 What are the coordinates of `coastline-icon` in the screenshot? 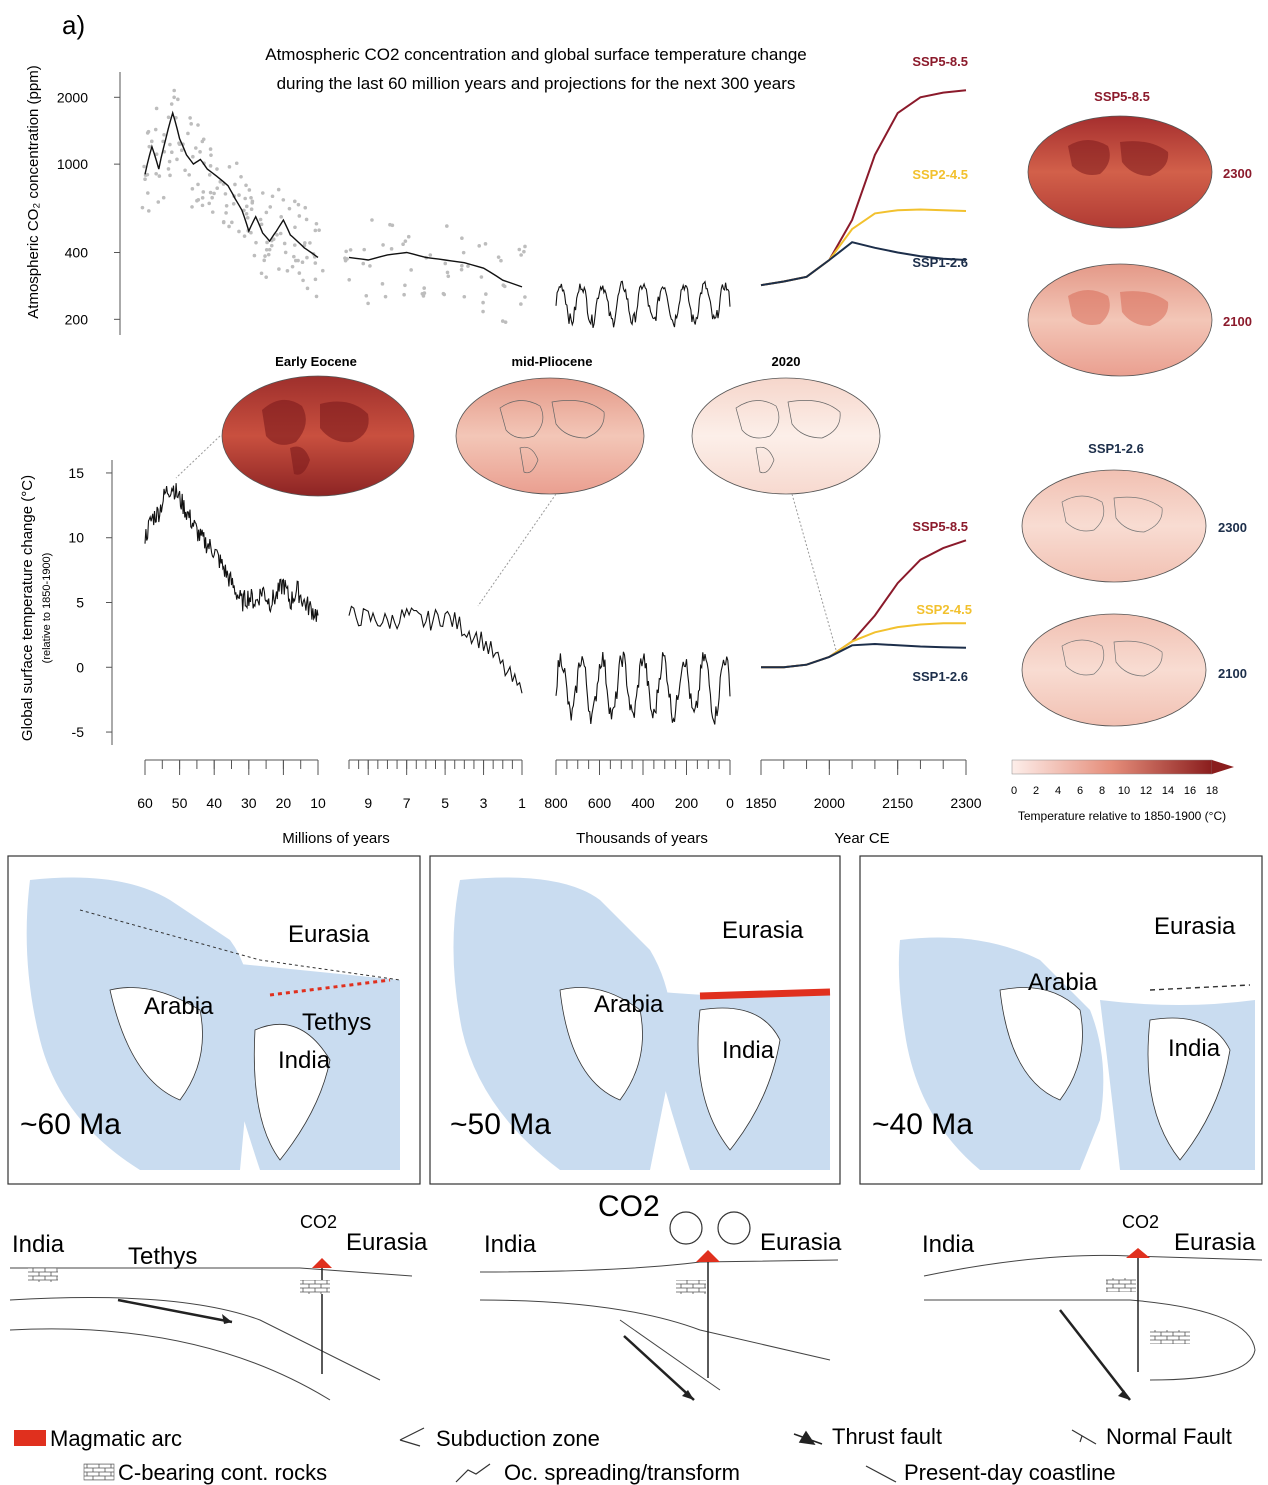 It's located at (881, 1474).